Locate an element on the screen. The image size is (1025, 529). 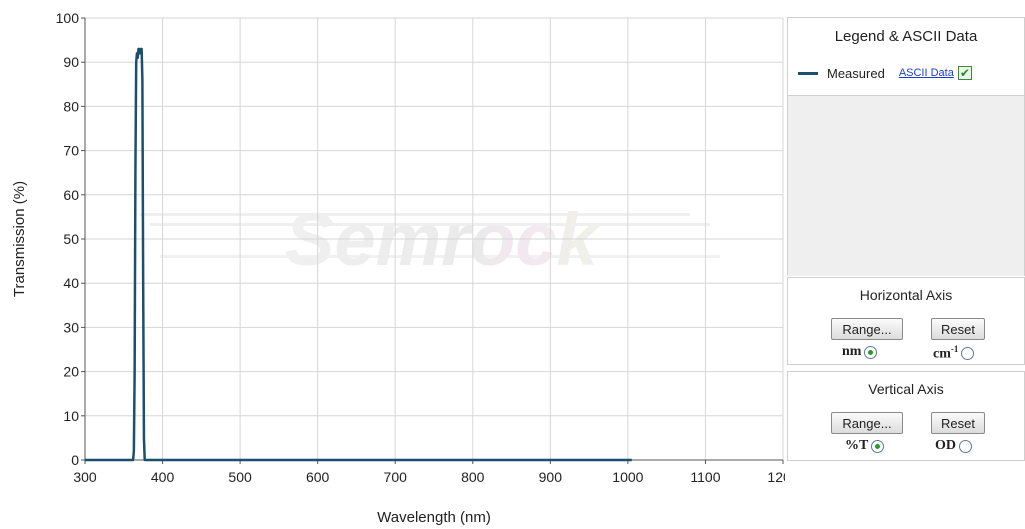
x-axis-title: Wavelength (nm) is located at coordinates (434, 517).